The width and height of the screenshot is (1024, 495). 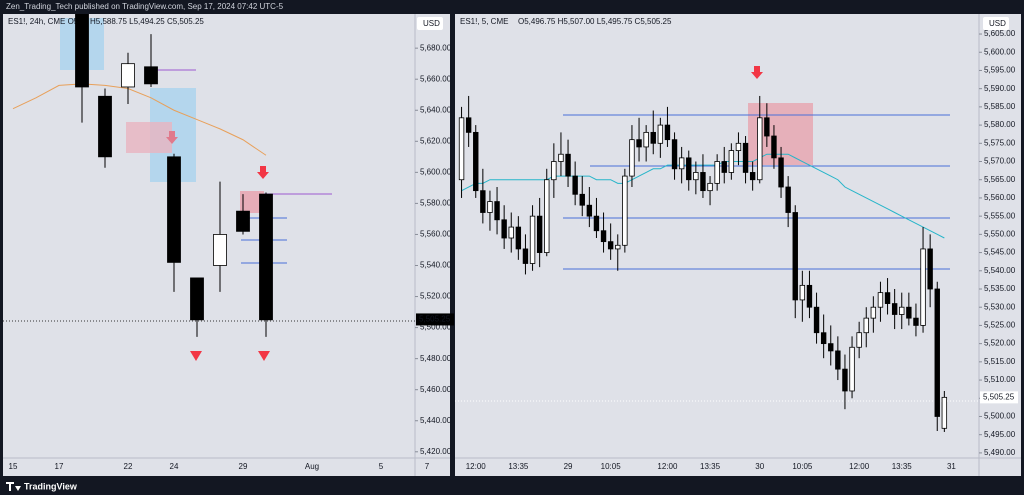 I want to click on currency: USD, so click(x=431, y=23).